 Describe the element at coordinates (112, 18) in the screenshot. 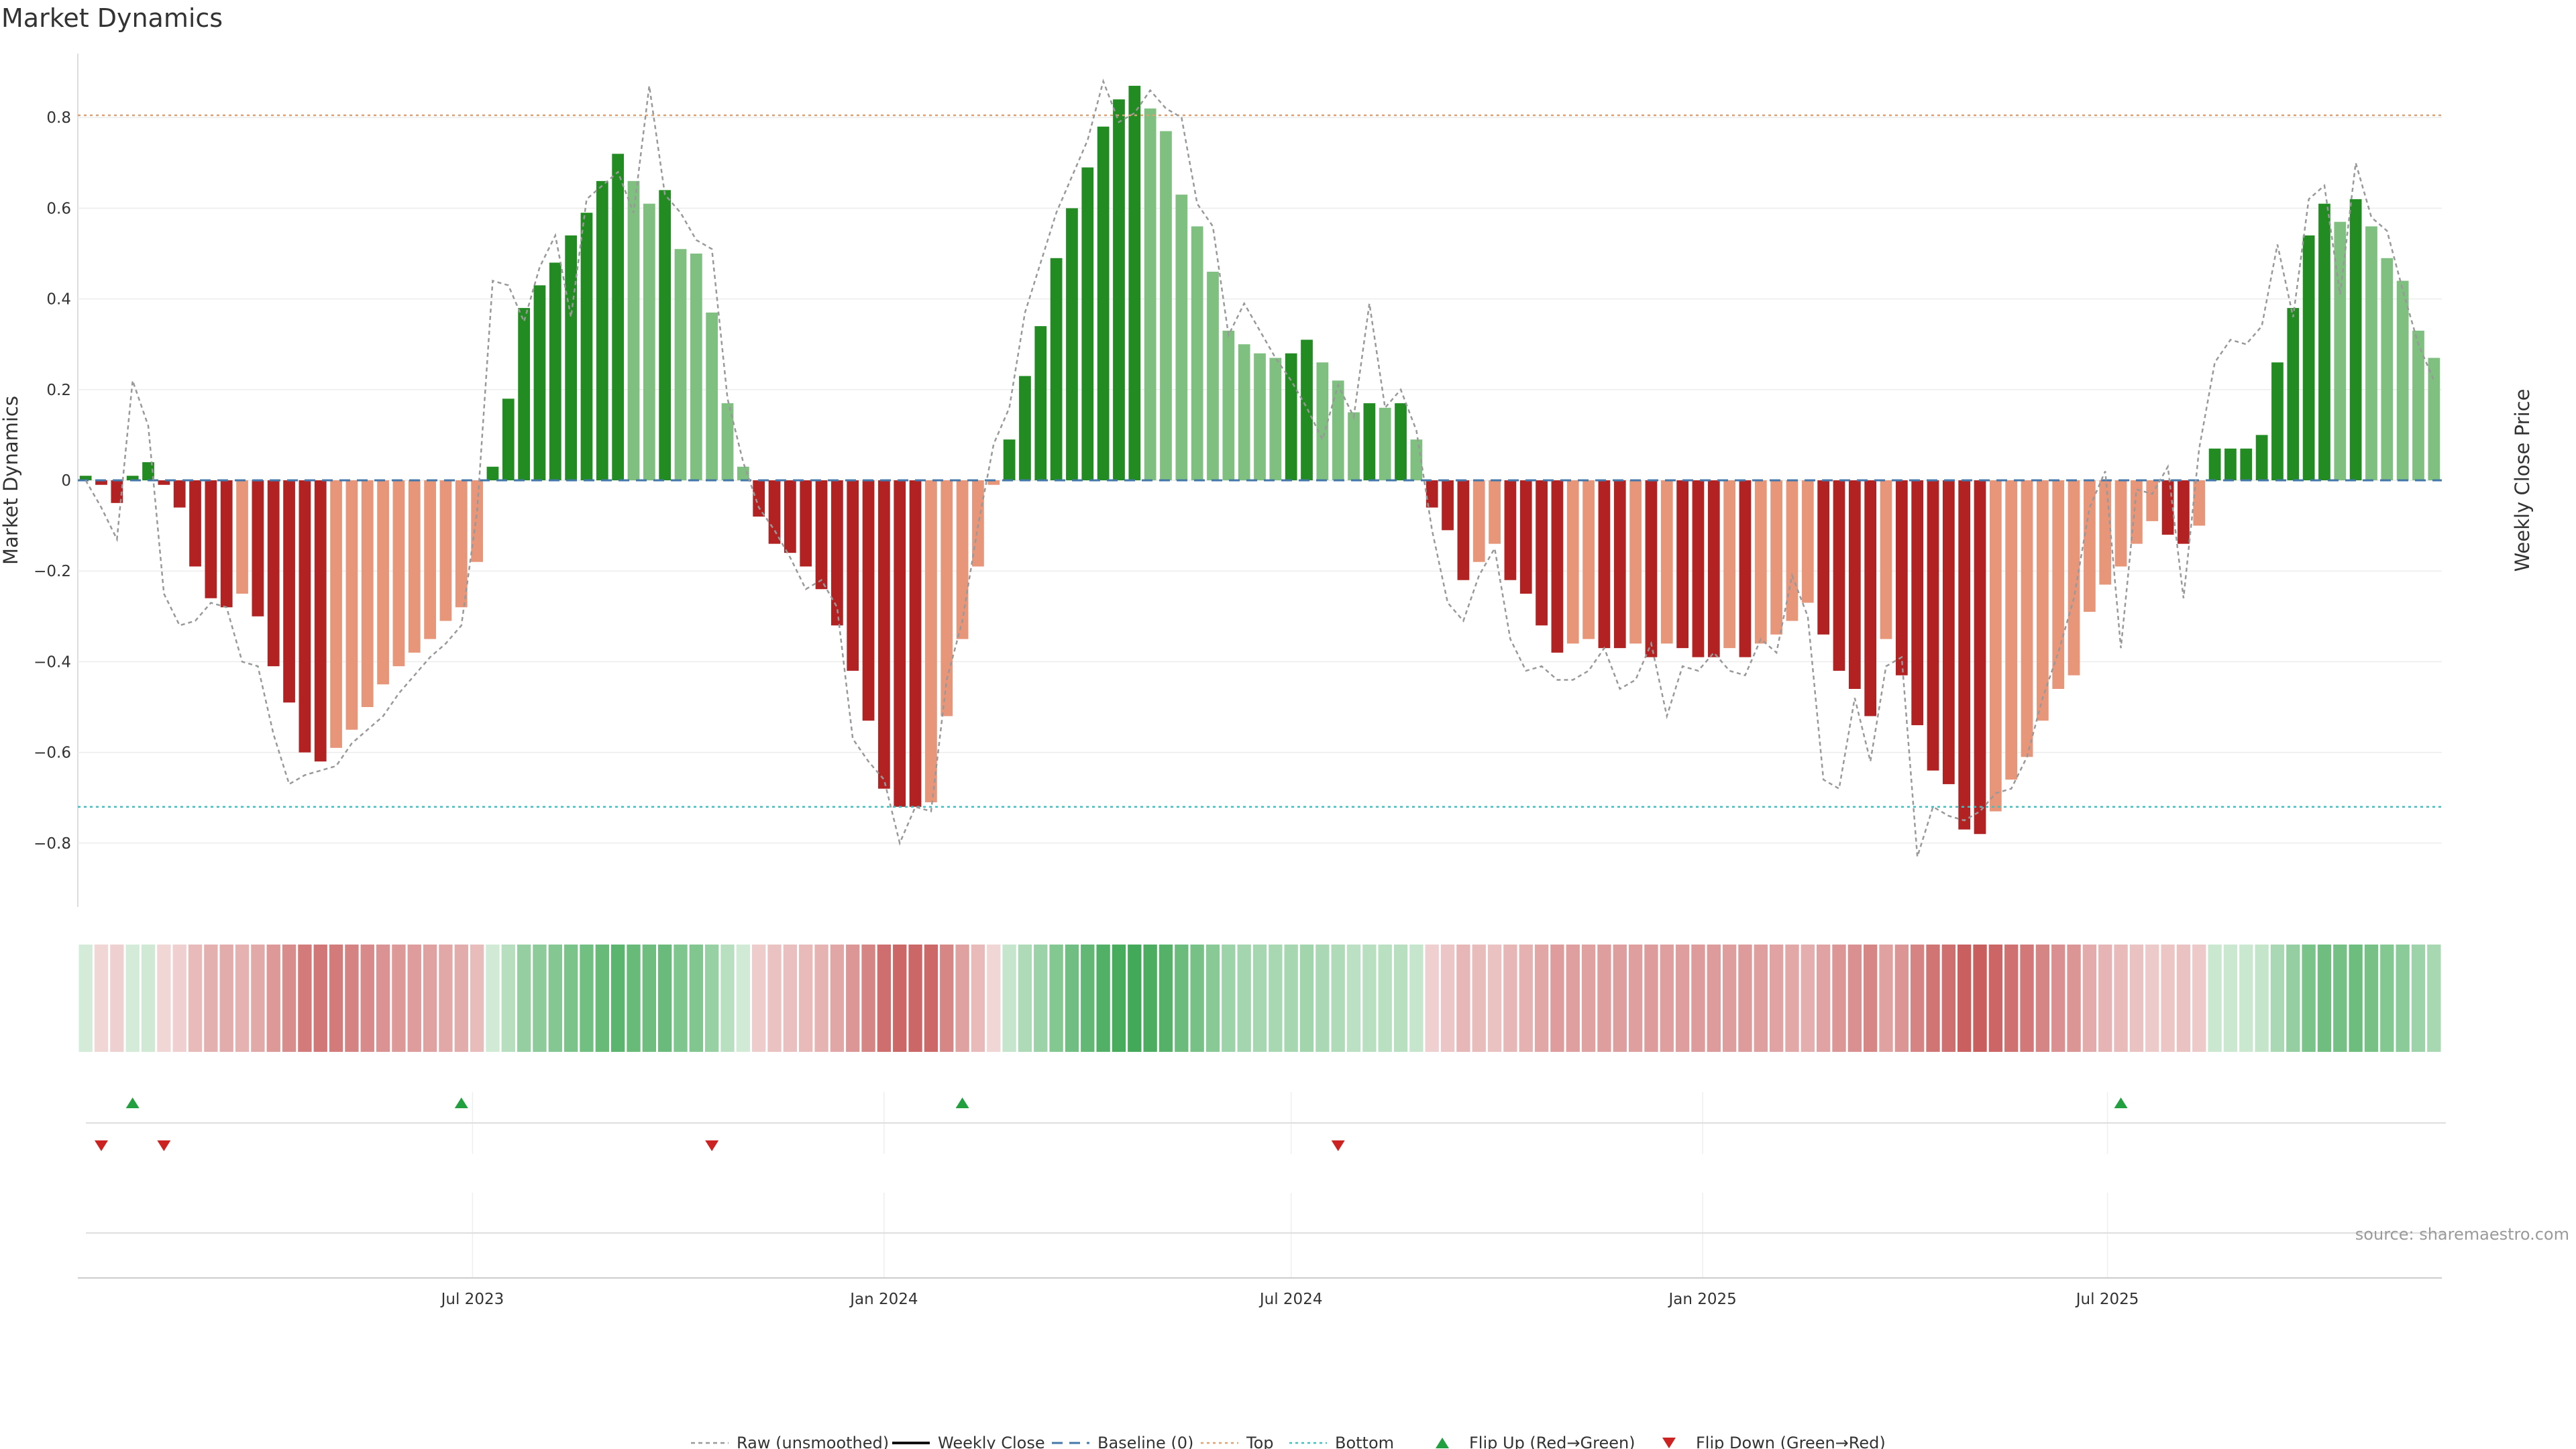

I see `chart-title: Market Dynamics` at that location.